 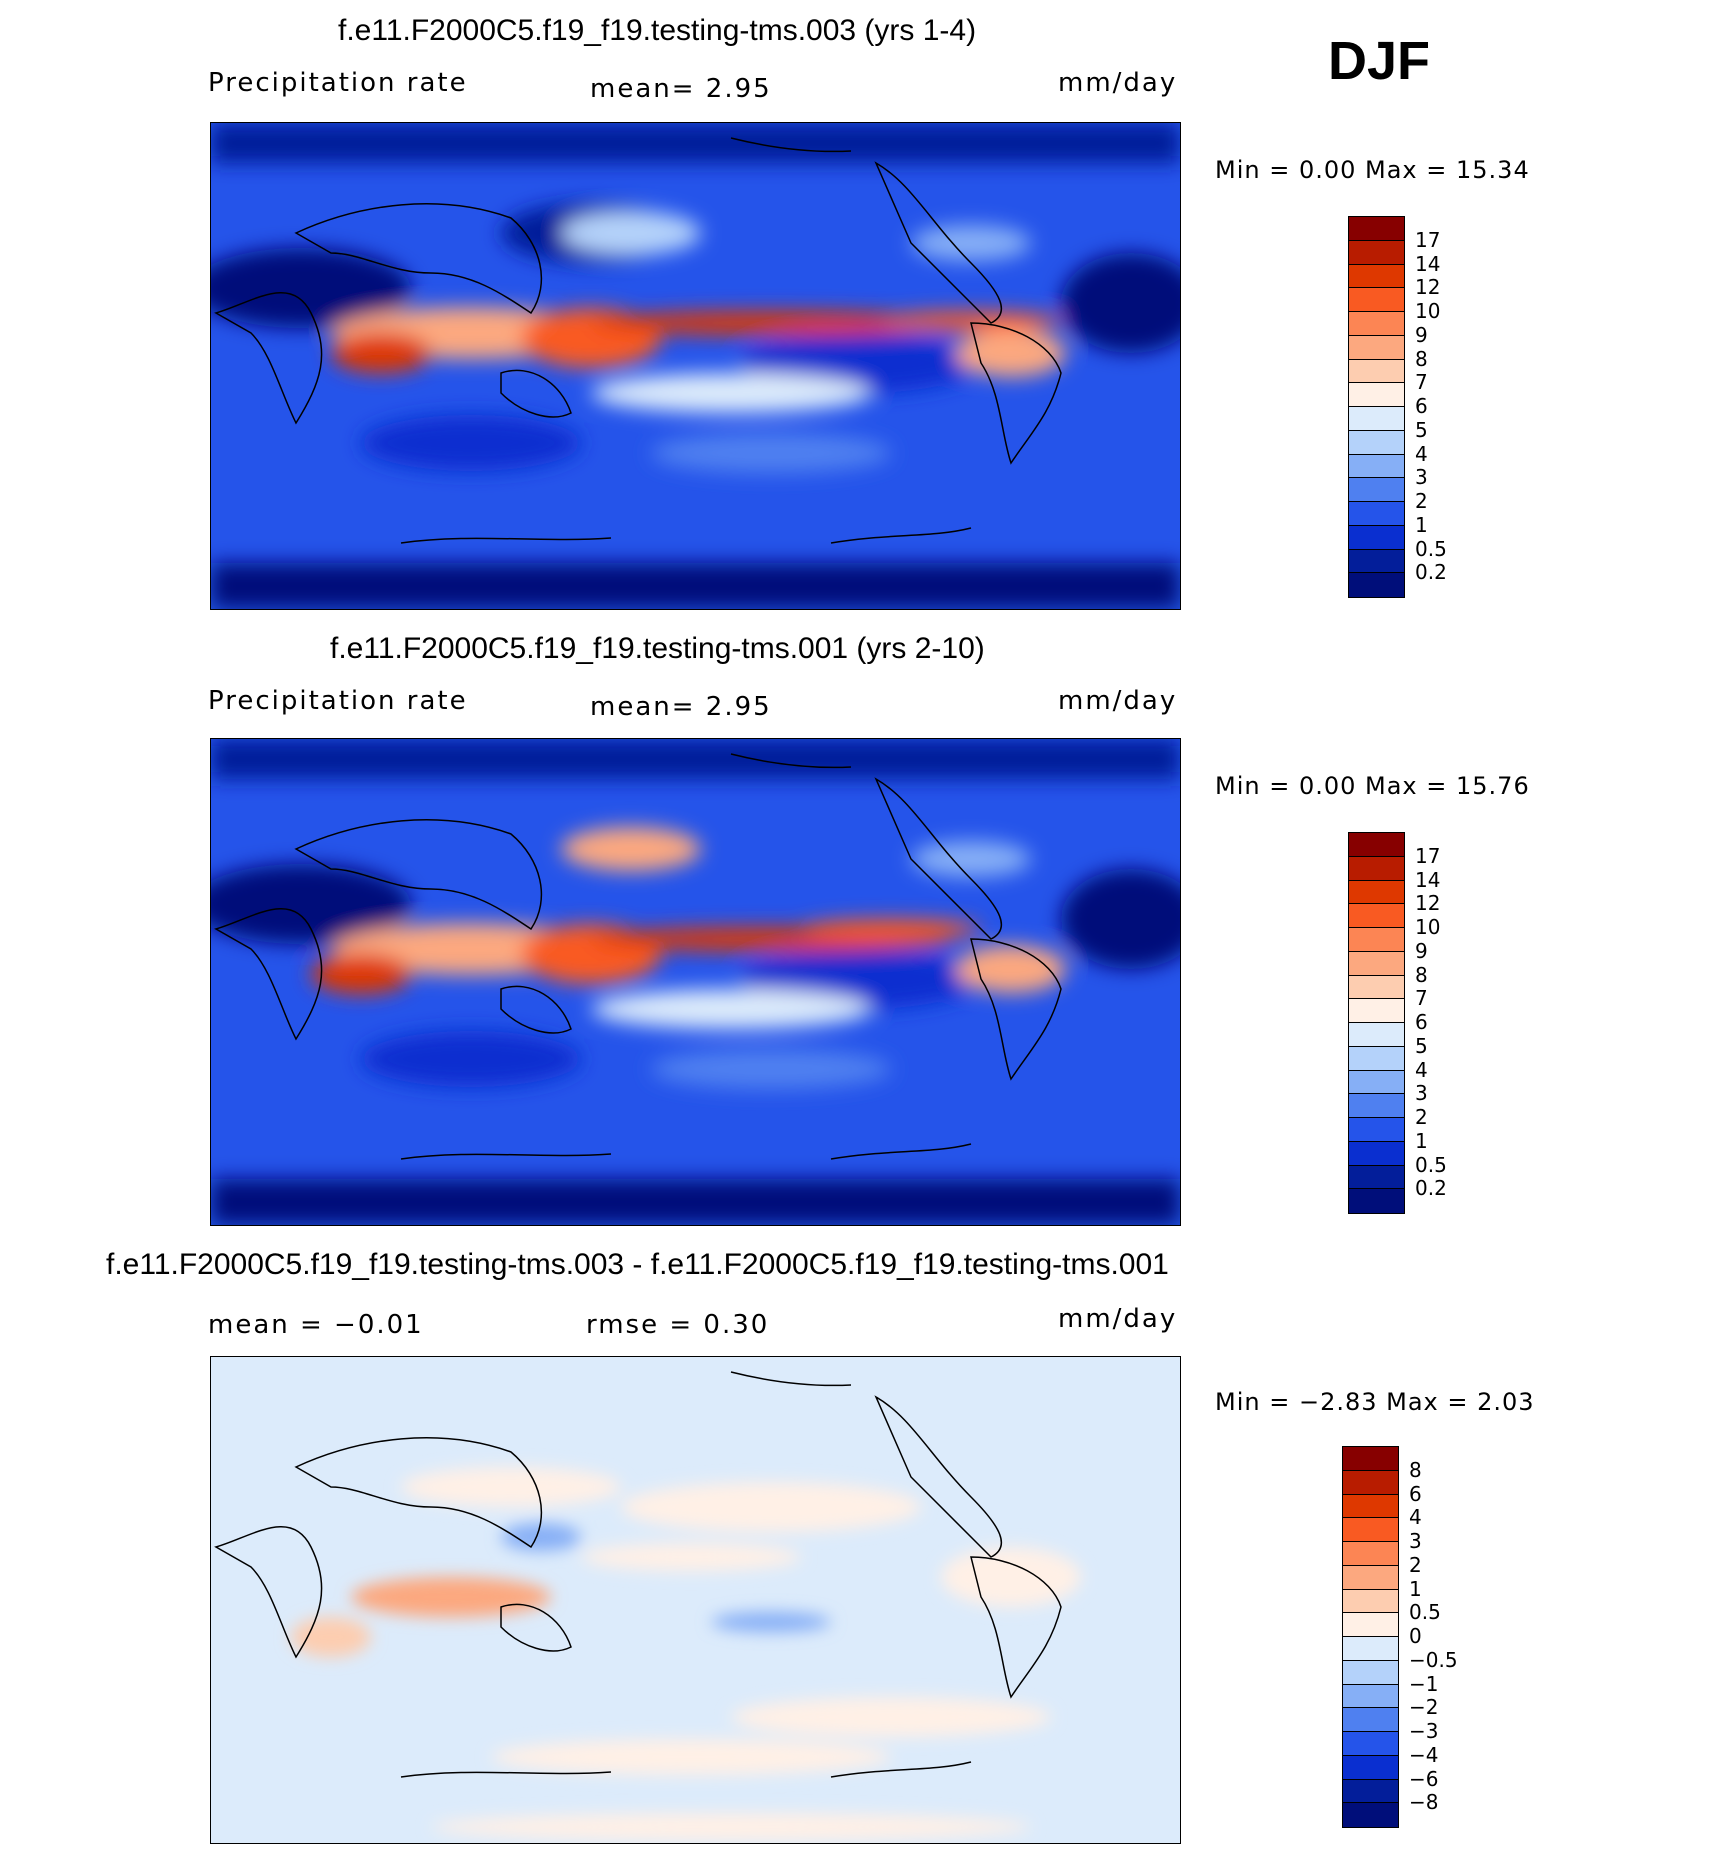 I want to click on panel3-difference-map, so click(x=695, y=1600).